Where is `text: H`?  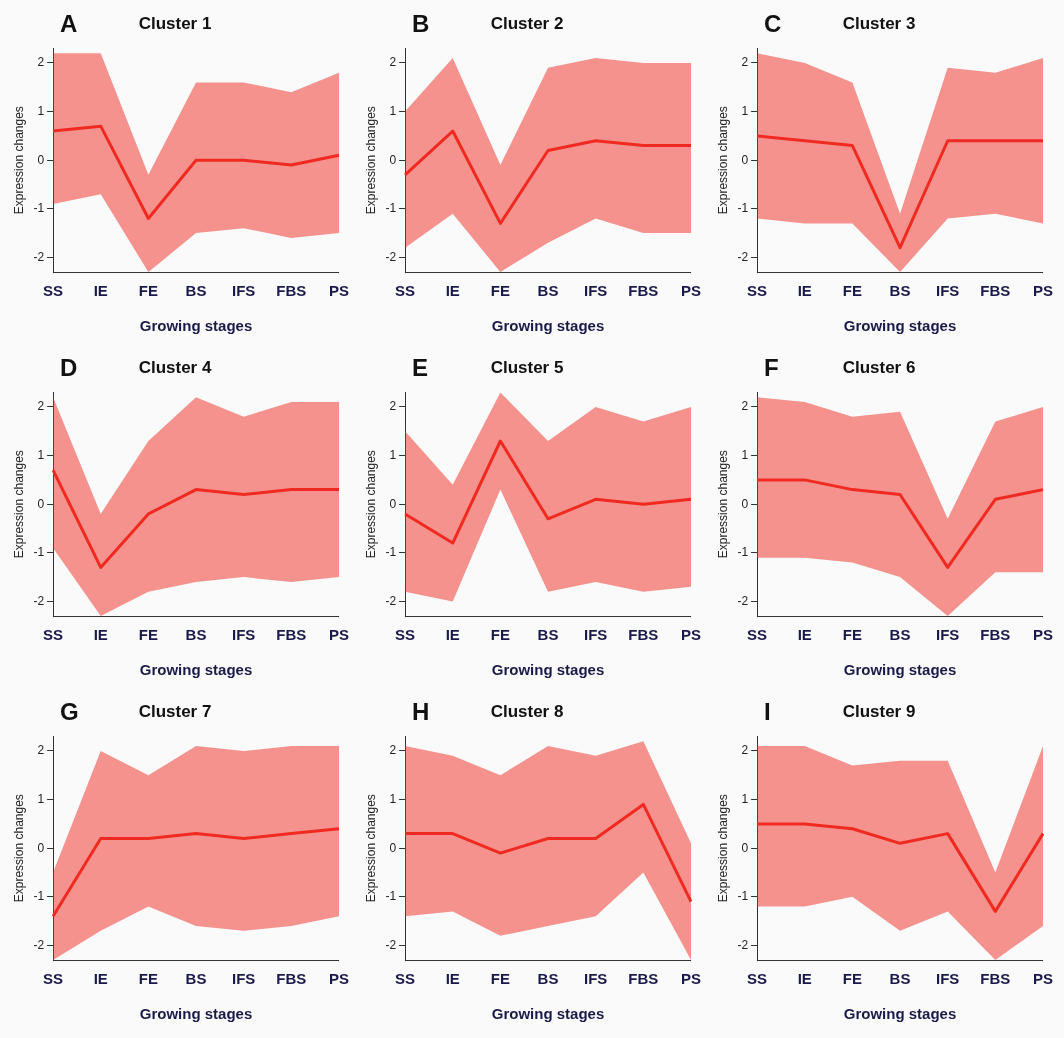
text: H is located at coordinates (421, 712).